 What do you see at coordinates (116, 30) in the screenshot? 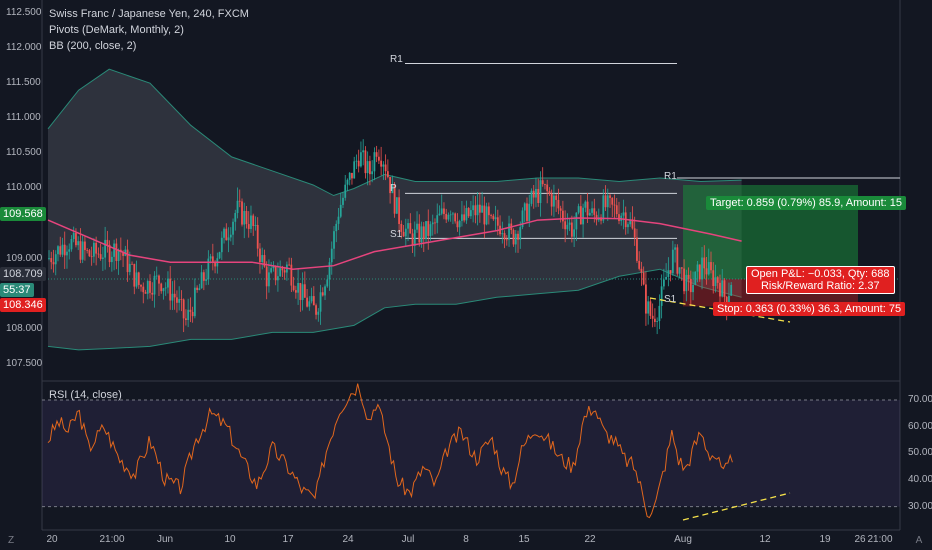
I see `pivots-legend: Pivots (DeMark, Monthly, 2)` at bounding box center [116, 30].